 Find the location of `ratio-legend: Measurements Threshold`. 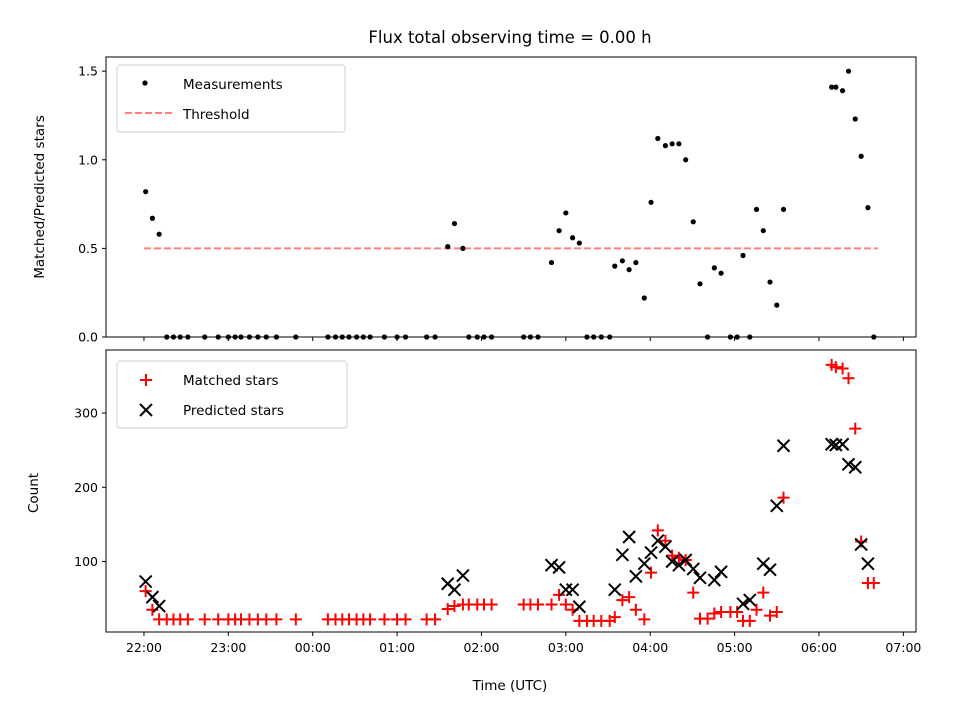

ratio-legend: Measurements Threshold is located at coordinates (231, 98).